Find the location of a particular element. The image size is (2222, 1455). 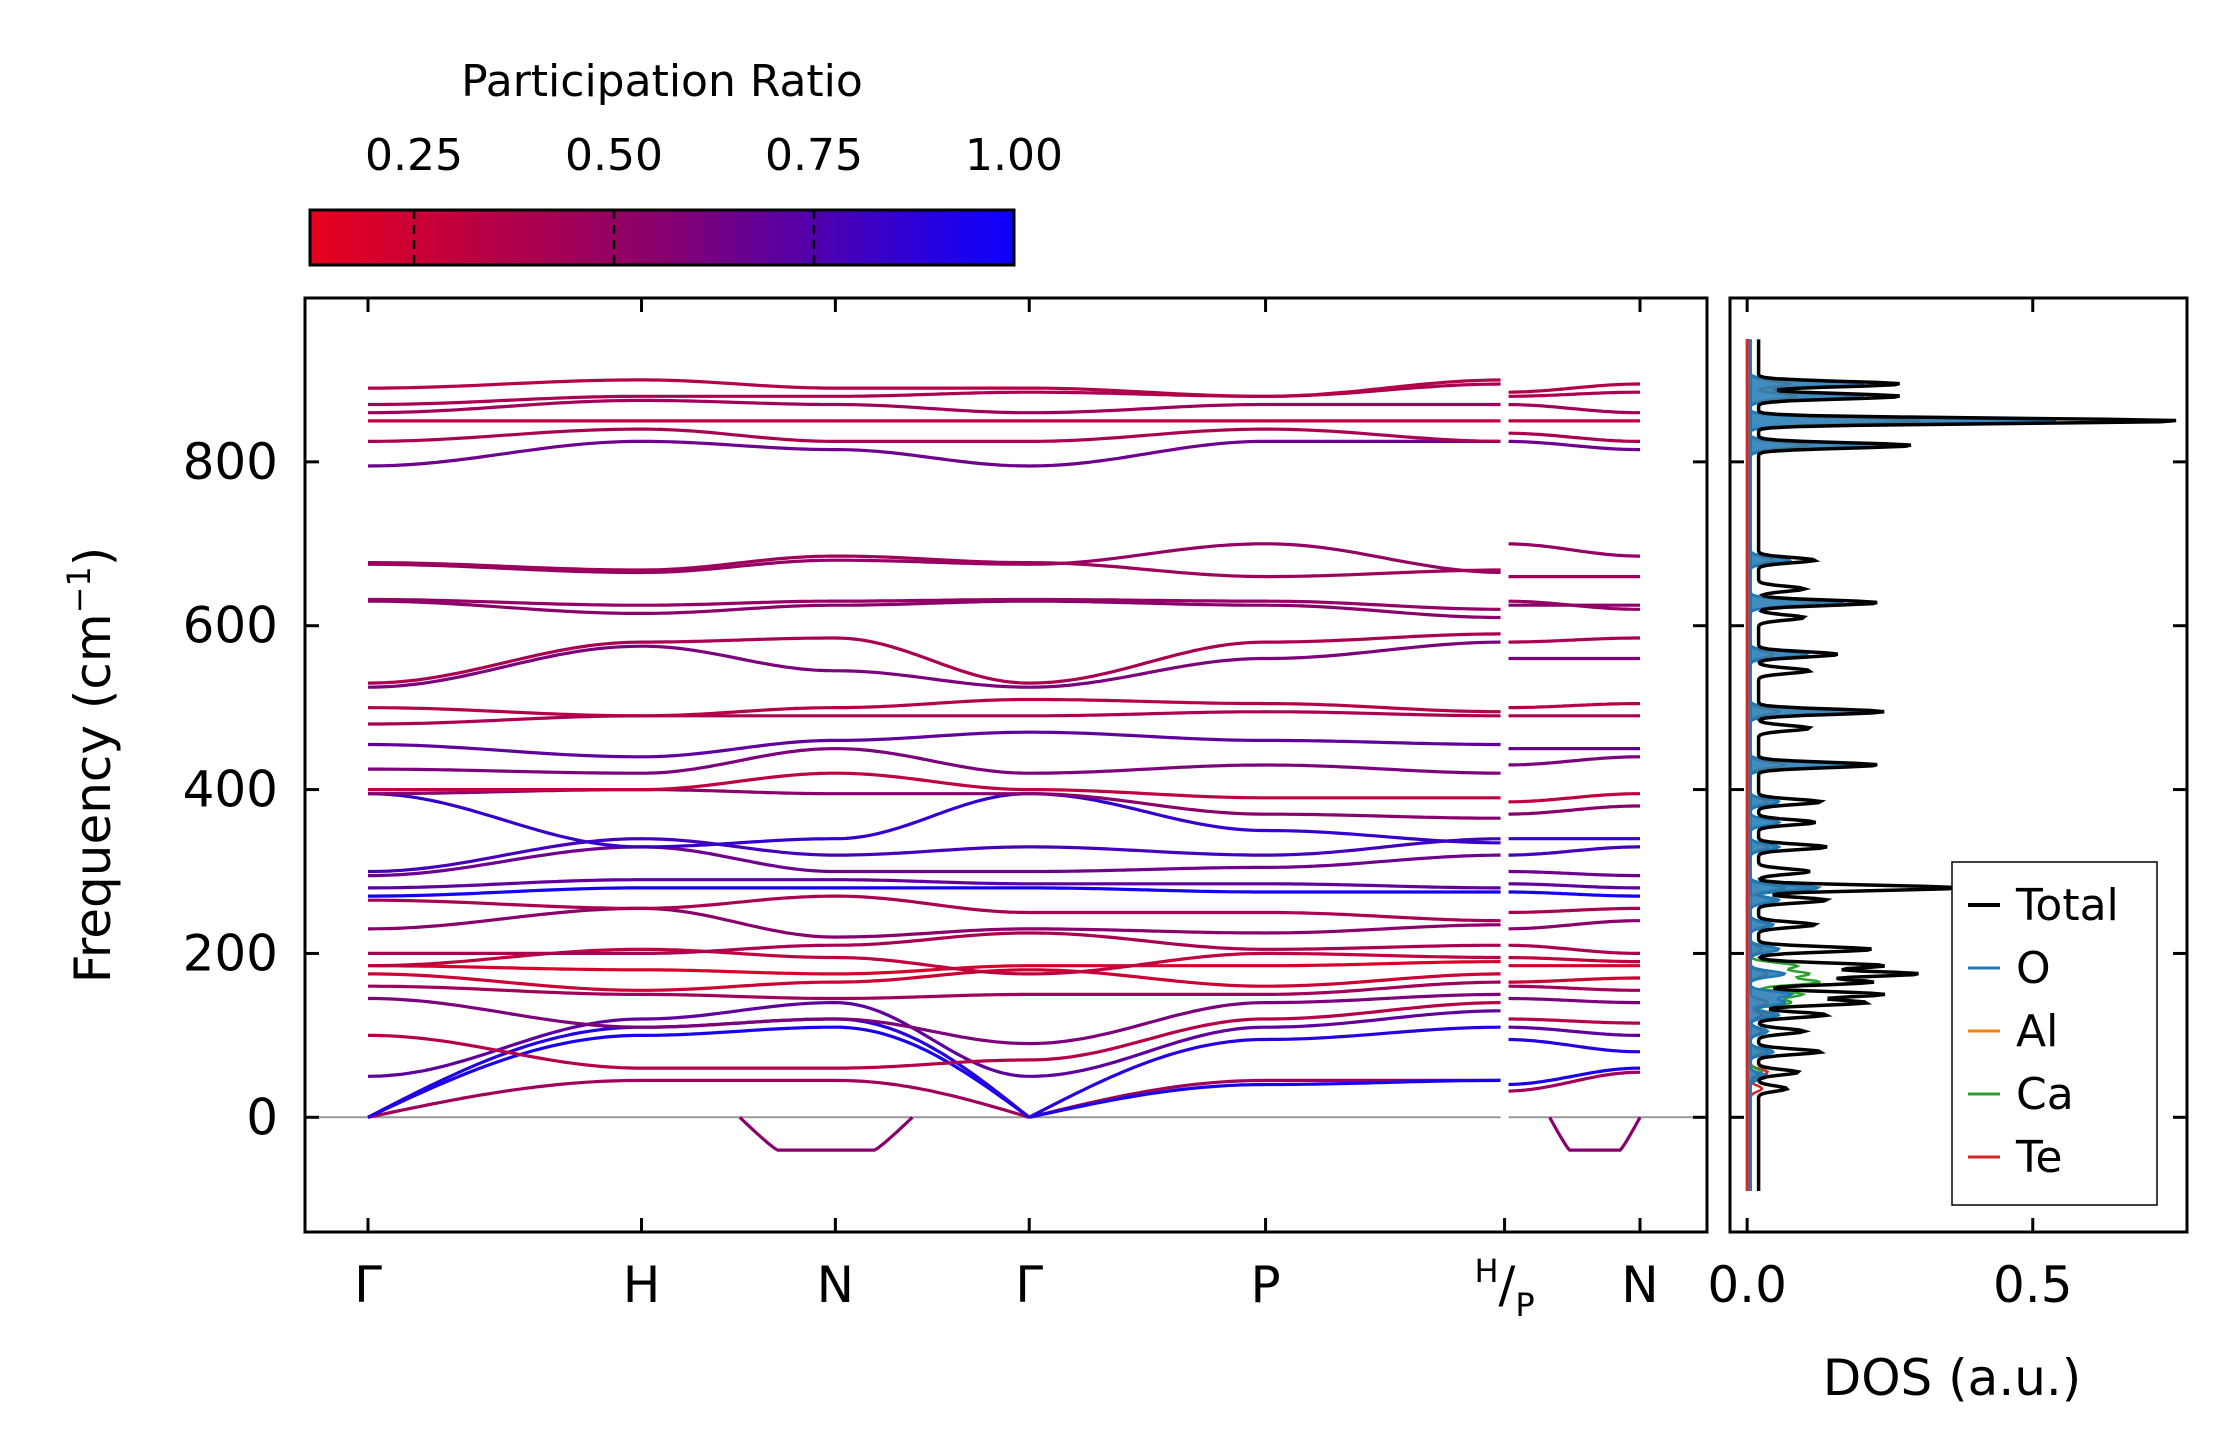

y-tick-label: 0 is located at coordinates (262, 1117).